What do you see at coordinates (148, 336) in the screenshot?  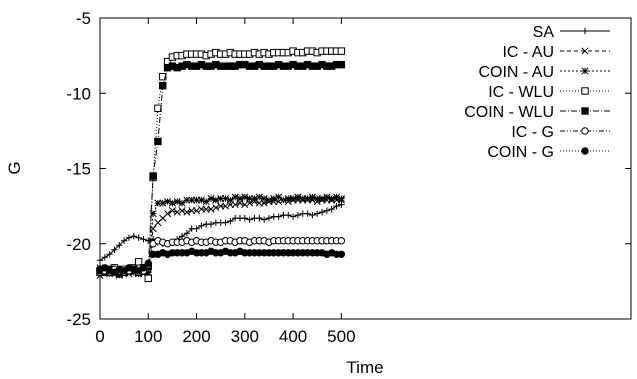 I see `x-tick-label: 100` at bounding box center [148, 336].